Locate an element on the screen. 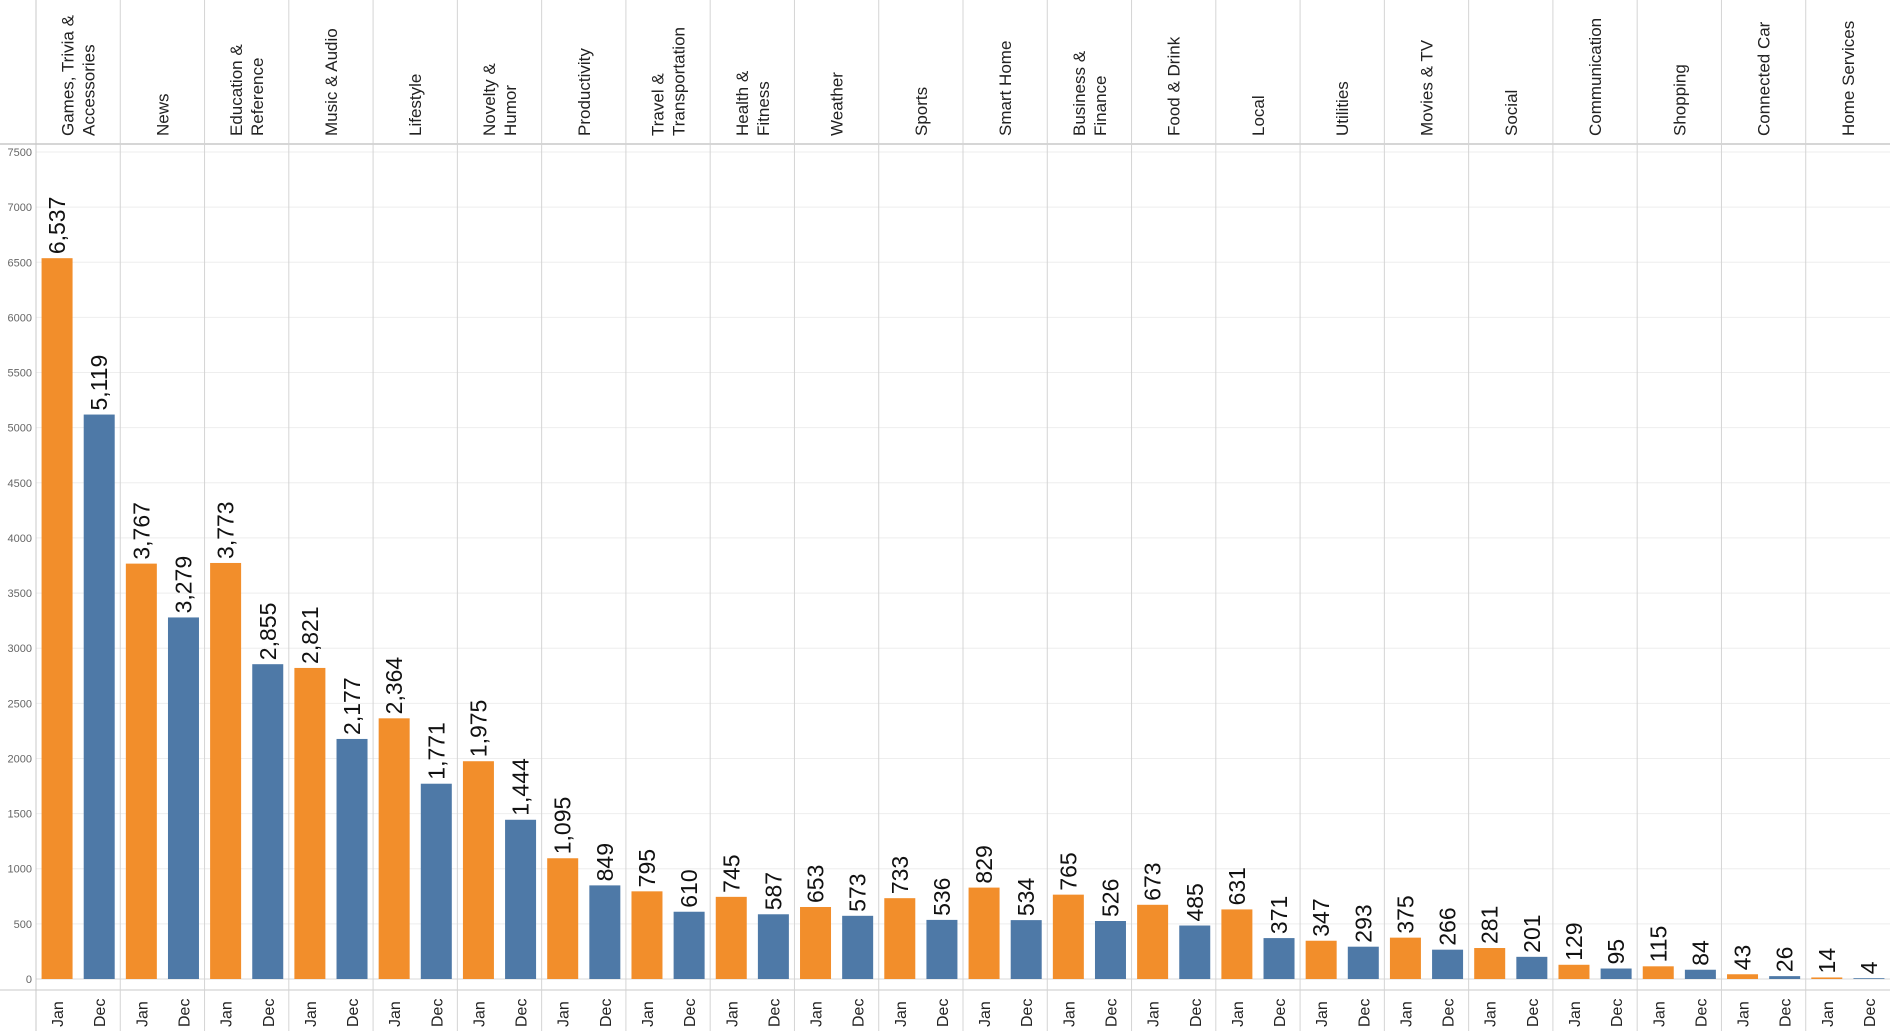 The width and height of the screenshot is (1890, 1036). bar-value-label: 573 is located at coordinates (858, 892).